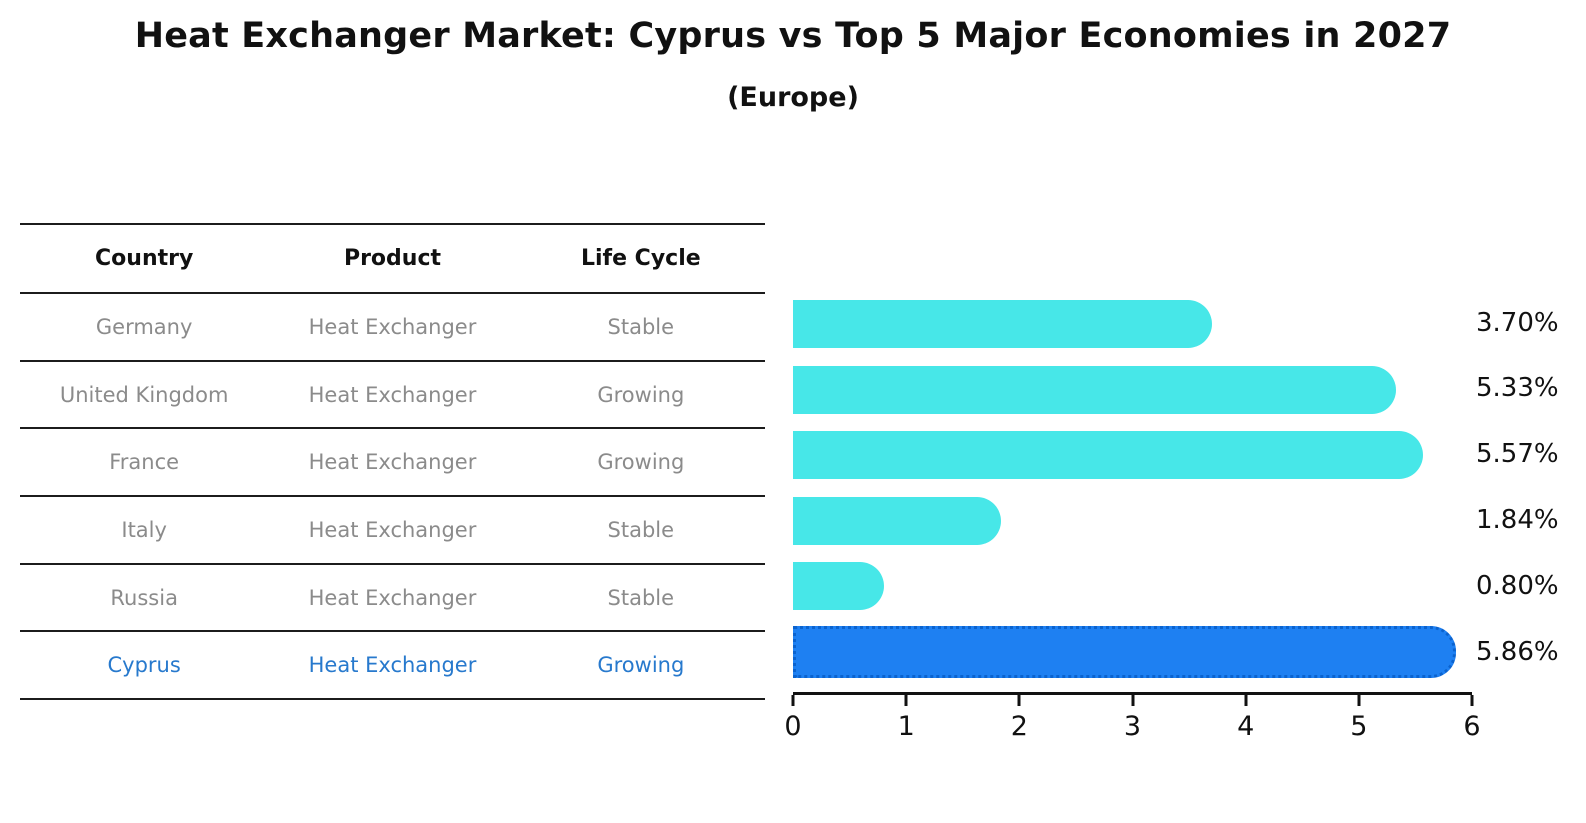 Image resolution: width=1586 pixels, height=823 pixels. What do you see at coordinates (1359, 726) in the screenshot?
I see `x-axis-ticklabel: 5` at bounding box center [1359, 726].